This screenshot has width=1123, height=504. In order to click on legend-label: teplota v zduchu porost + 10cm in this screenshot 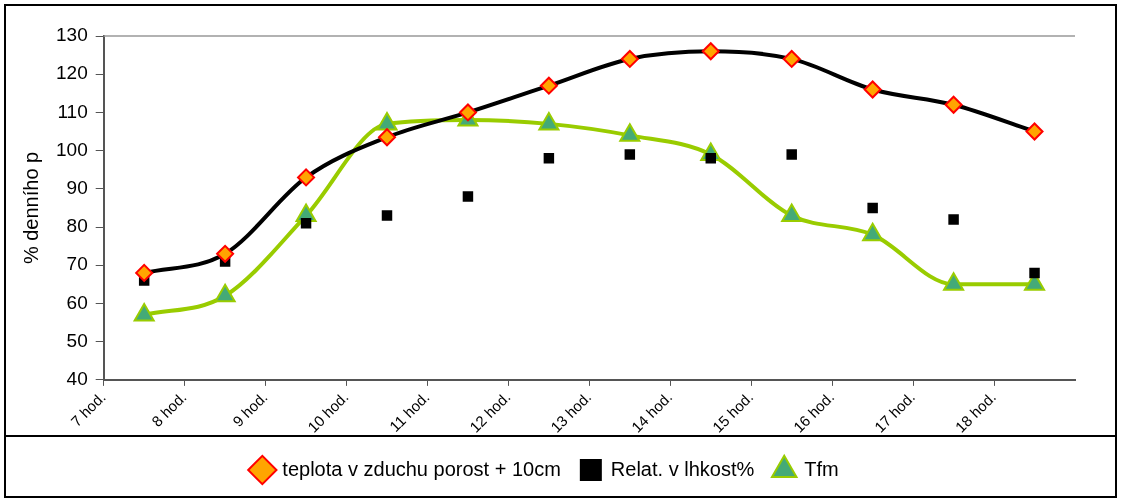, I will do `click(421, 468)`.